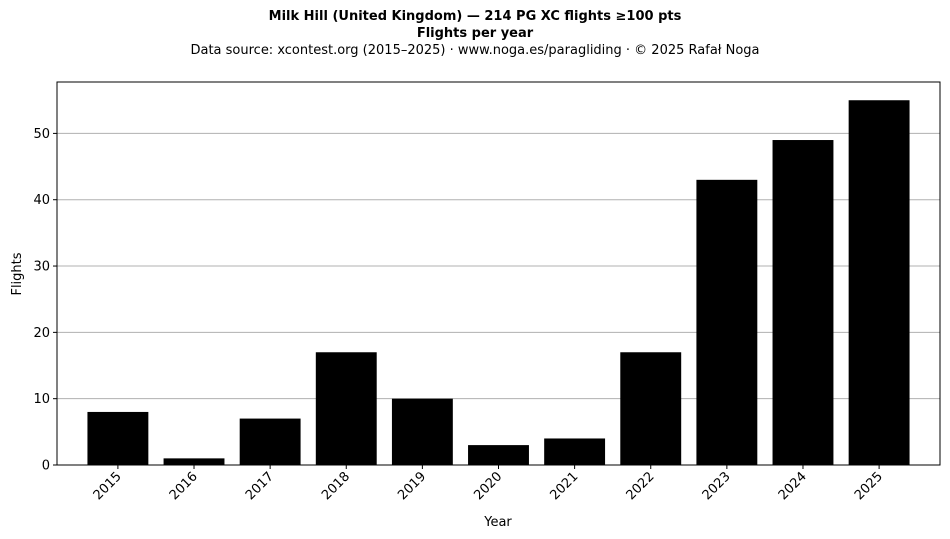 Image resolution: width=950 pixels, height=539 pixels. What do you see at coordinates (41, 134) in the screenshot?
I see `y-tick-label: 50` at bounding box center [41, 134].